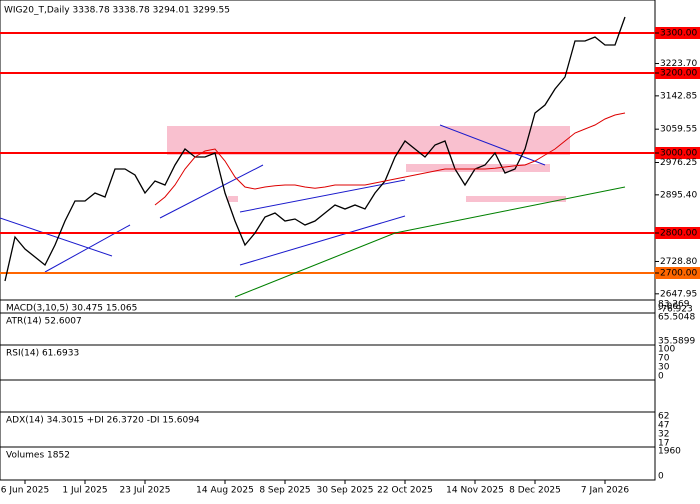  Describe the element at coordinates (284, 491) in the screenshot. I see `x-tick-label: 8 Sep 2025` at that location.